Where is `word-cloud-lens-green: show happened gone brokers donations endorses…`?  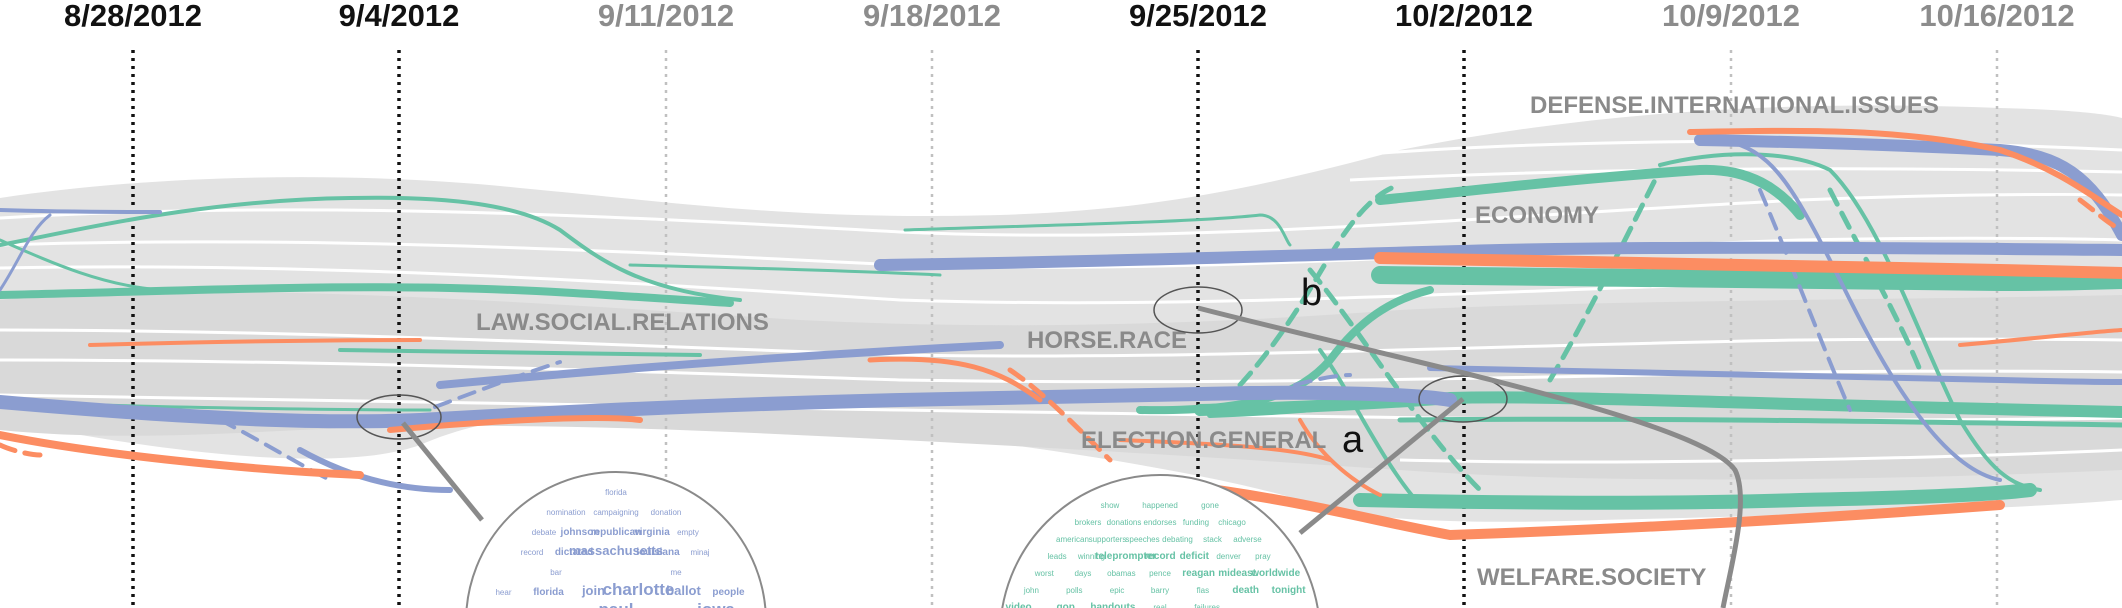 word-cloud-lens-green: show happened gone brokers donations endorses… is located at coordinates (1160, 541).